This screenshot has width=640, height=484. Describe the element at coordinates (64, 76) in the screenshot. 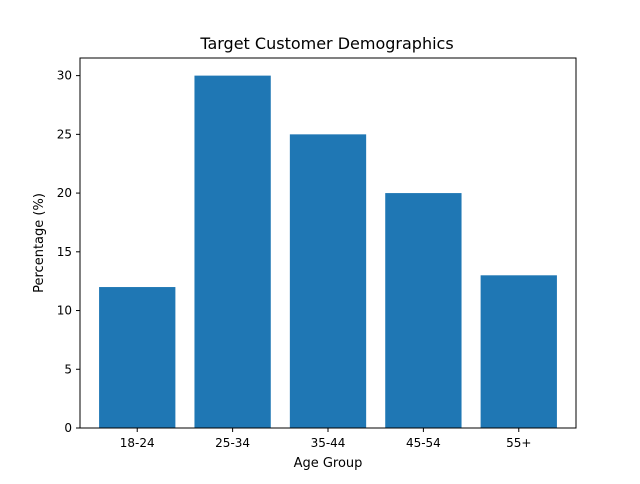

I see `y-tick-label: 30` at that location.